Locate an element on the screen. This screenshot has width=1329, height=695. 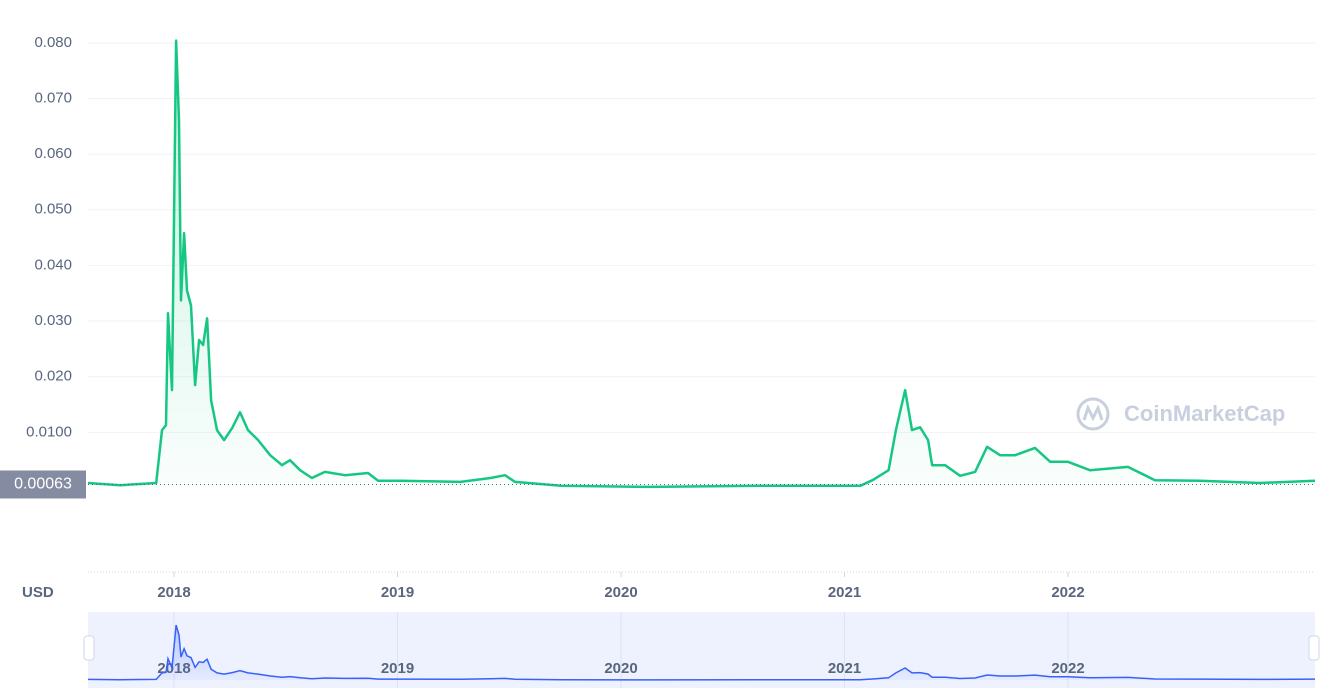
navigator-bg is located at coordinates (701, 650).